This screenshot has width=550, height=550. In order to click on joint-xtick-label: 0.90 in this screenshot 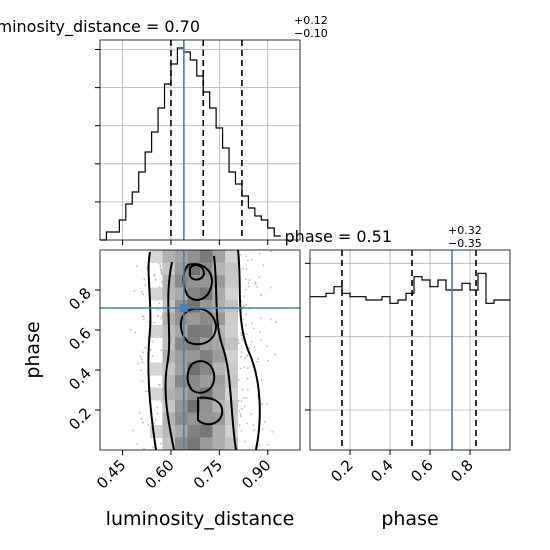, I will do `click(256, 474)`.